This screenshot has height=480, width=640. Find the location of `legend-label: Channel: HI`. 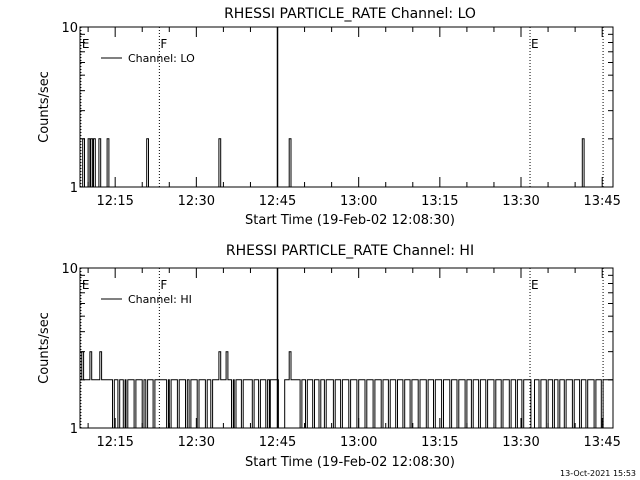

legend-label: Channel: HI is located at coordinates (160, 299).